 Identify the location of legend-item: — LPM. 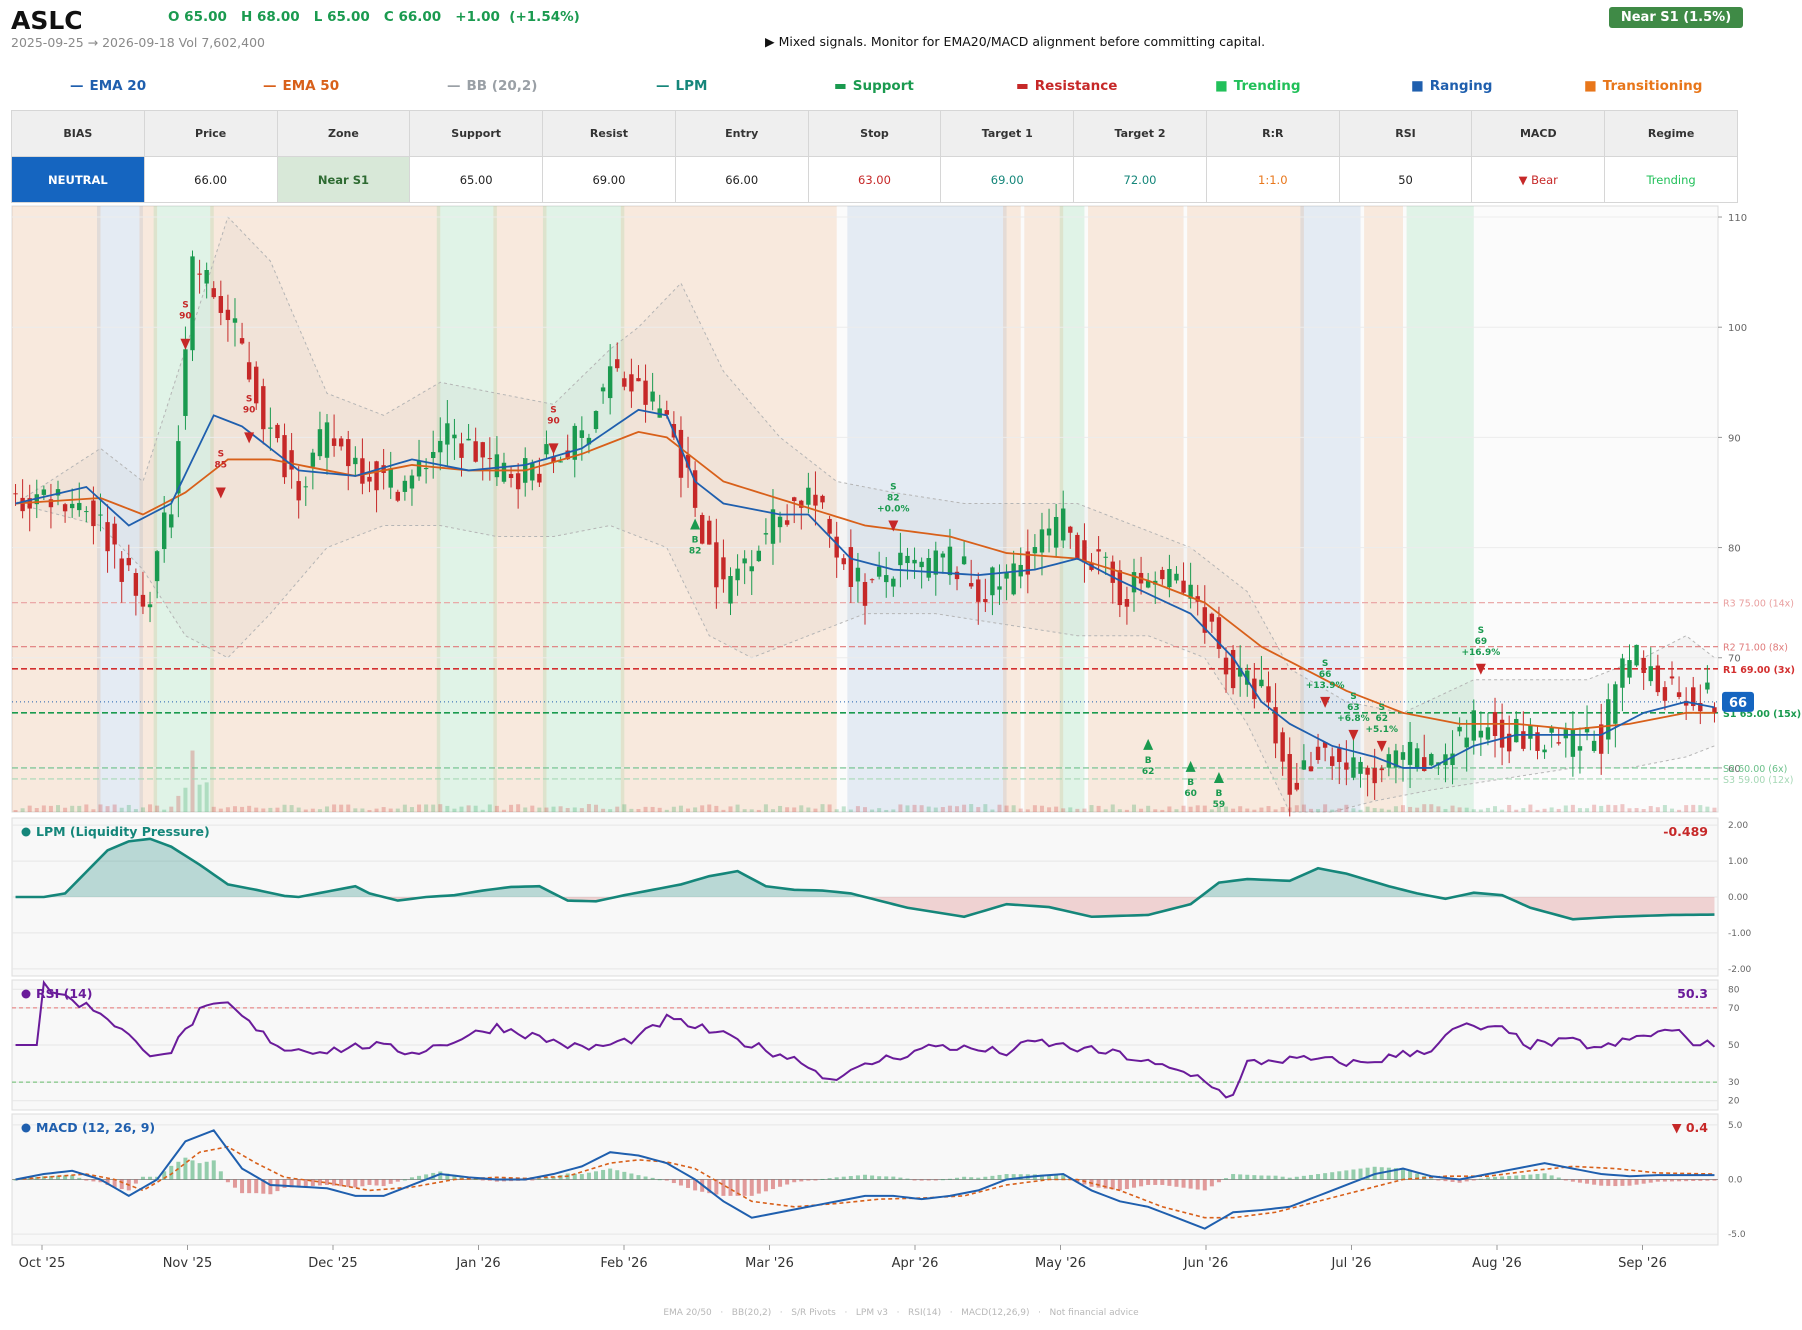
(681, 86).